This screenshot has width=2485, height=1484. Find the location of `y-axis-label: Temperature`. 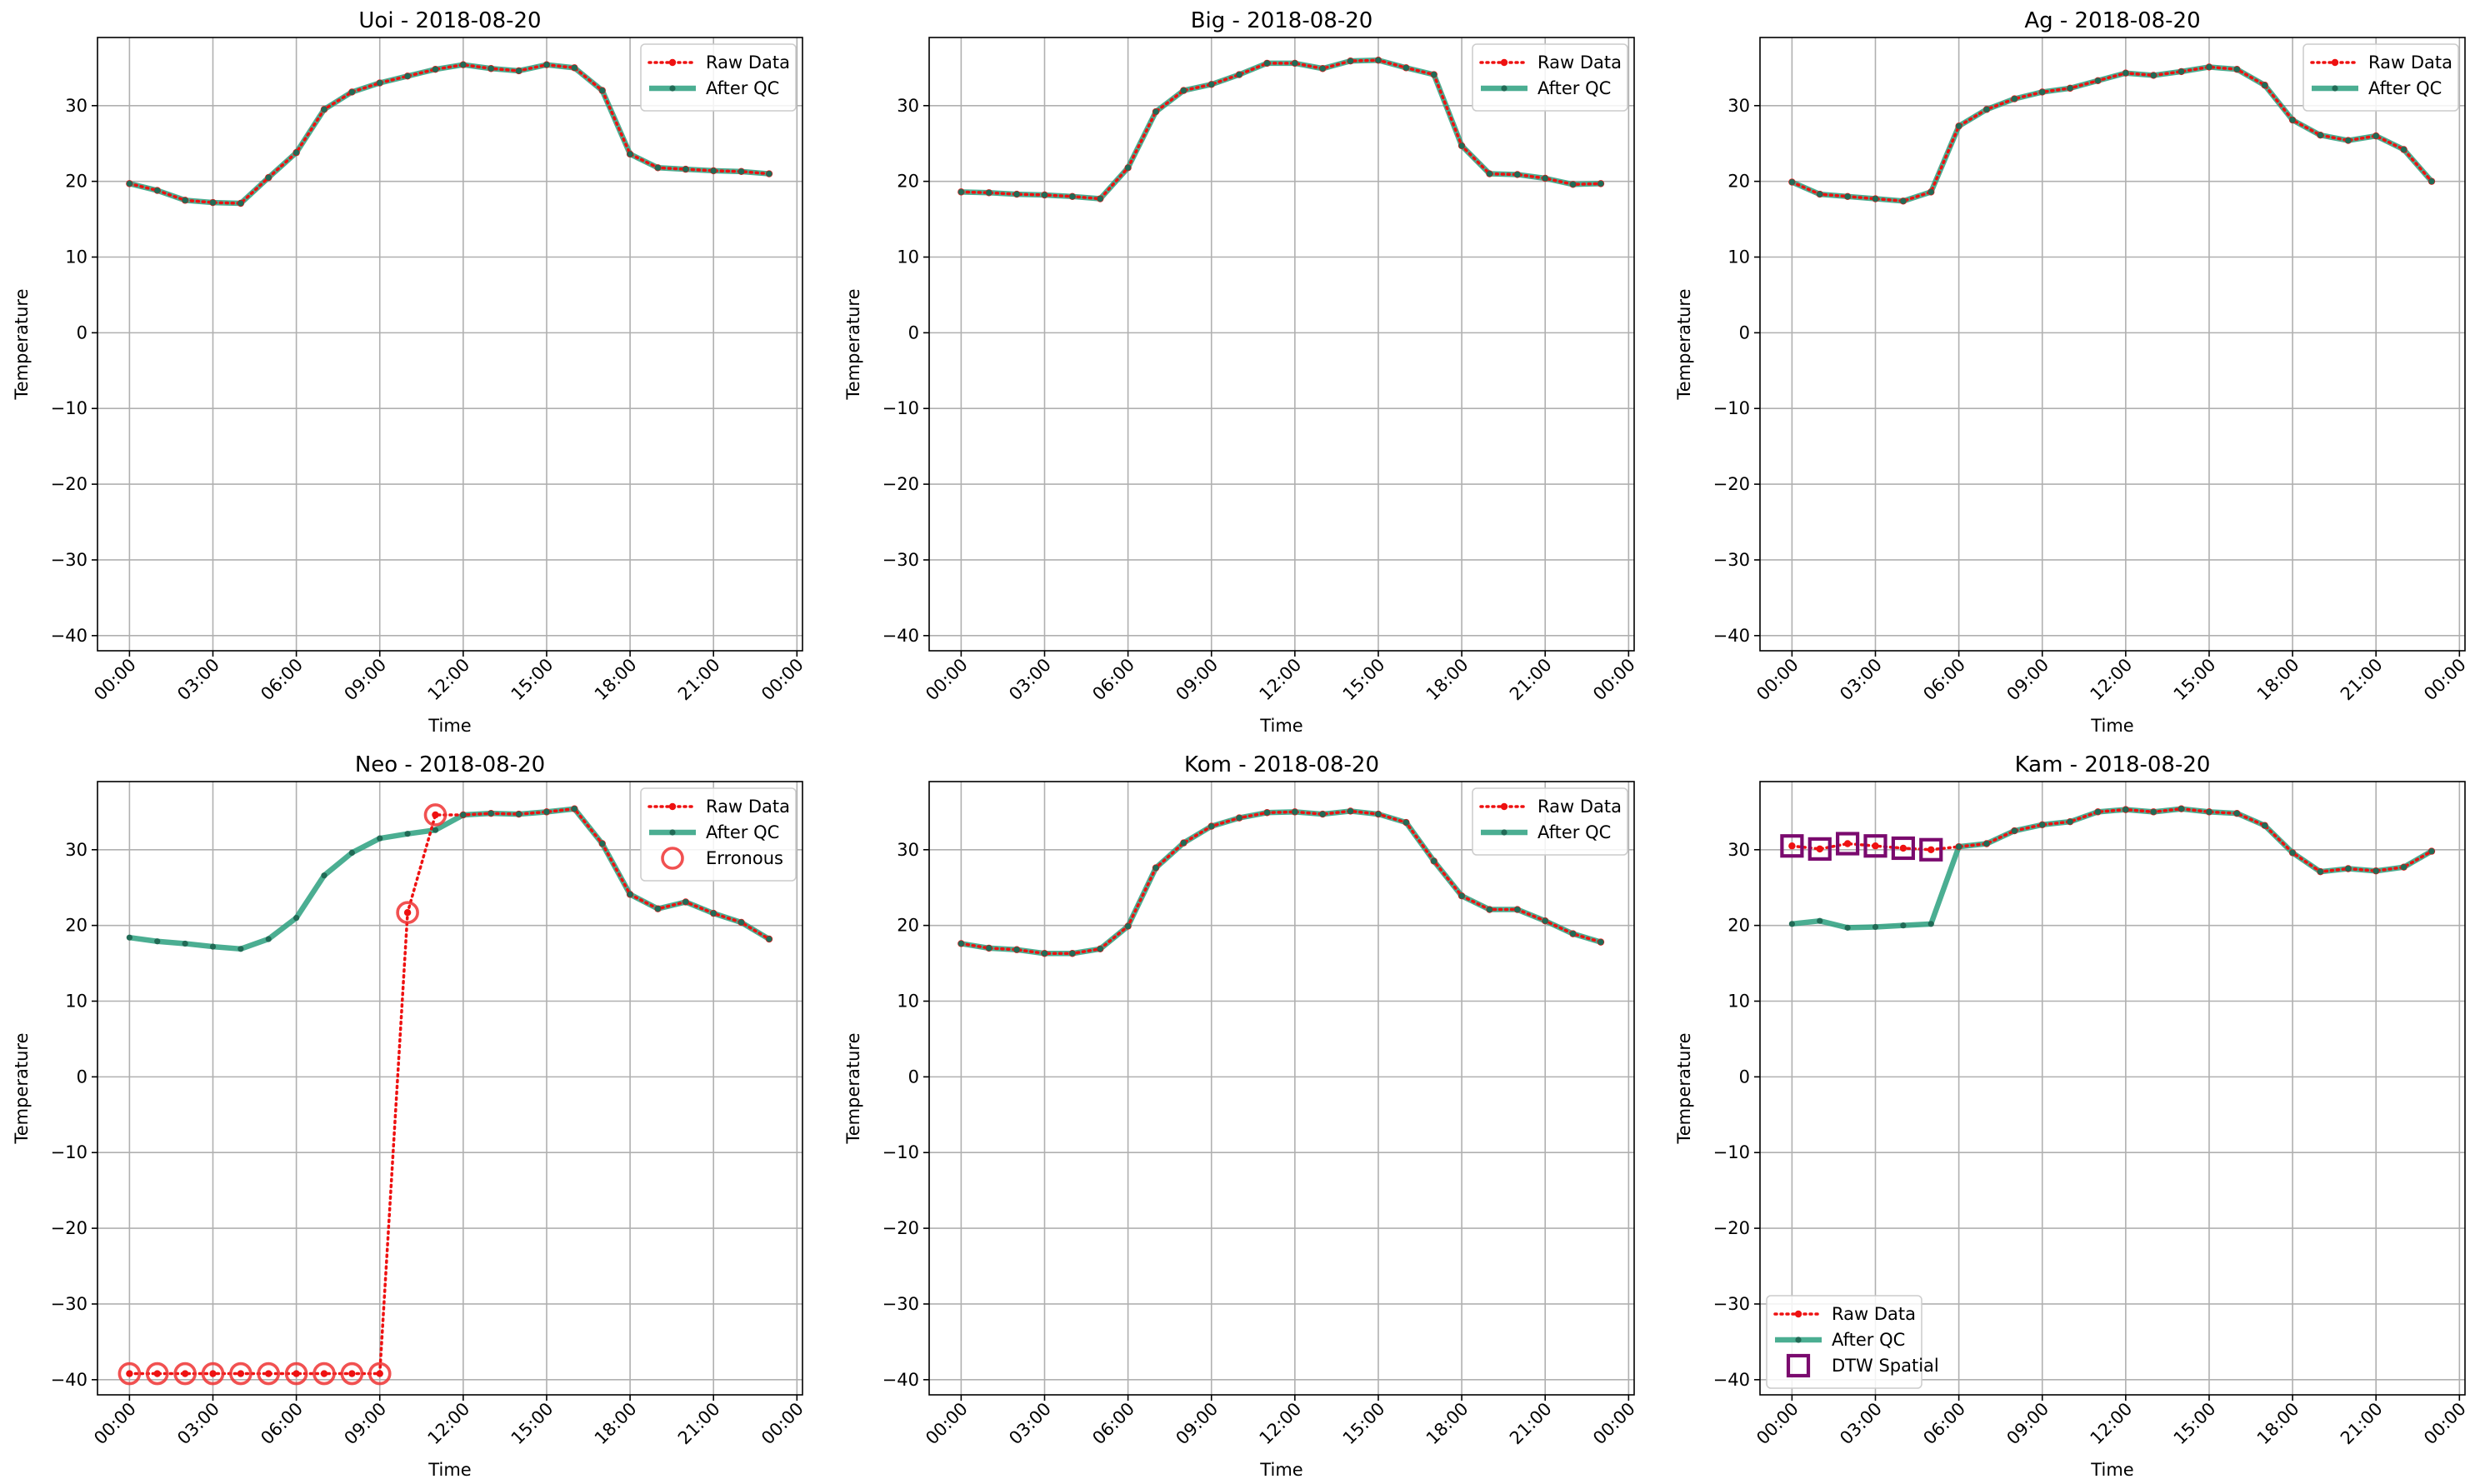

y-axis-label: Temperature is located at coordinates (853, 344).